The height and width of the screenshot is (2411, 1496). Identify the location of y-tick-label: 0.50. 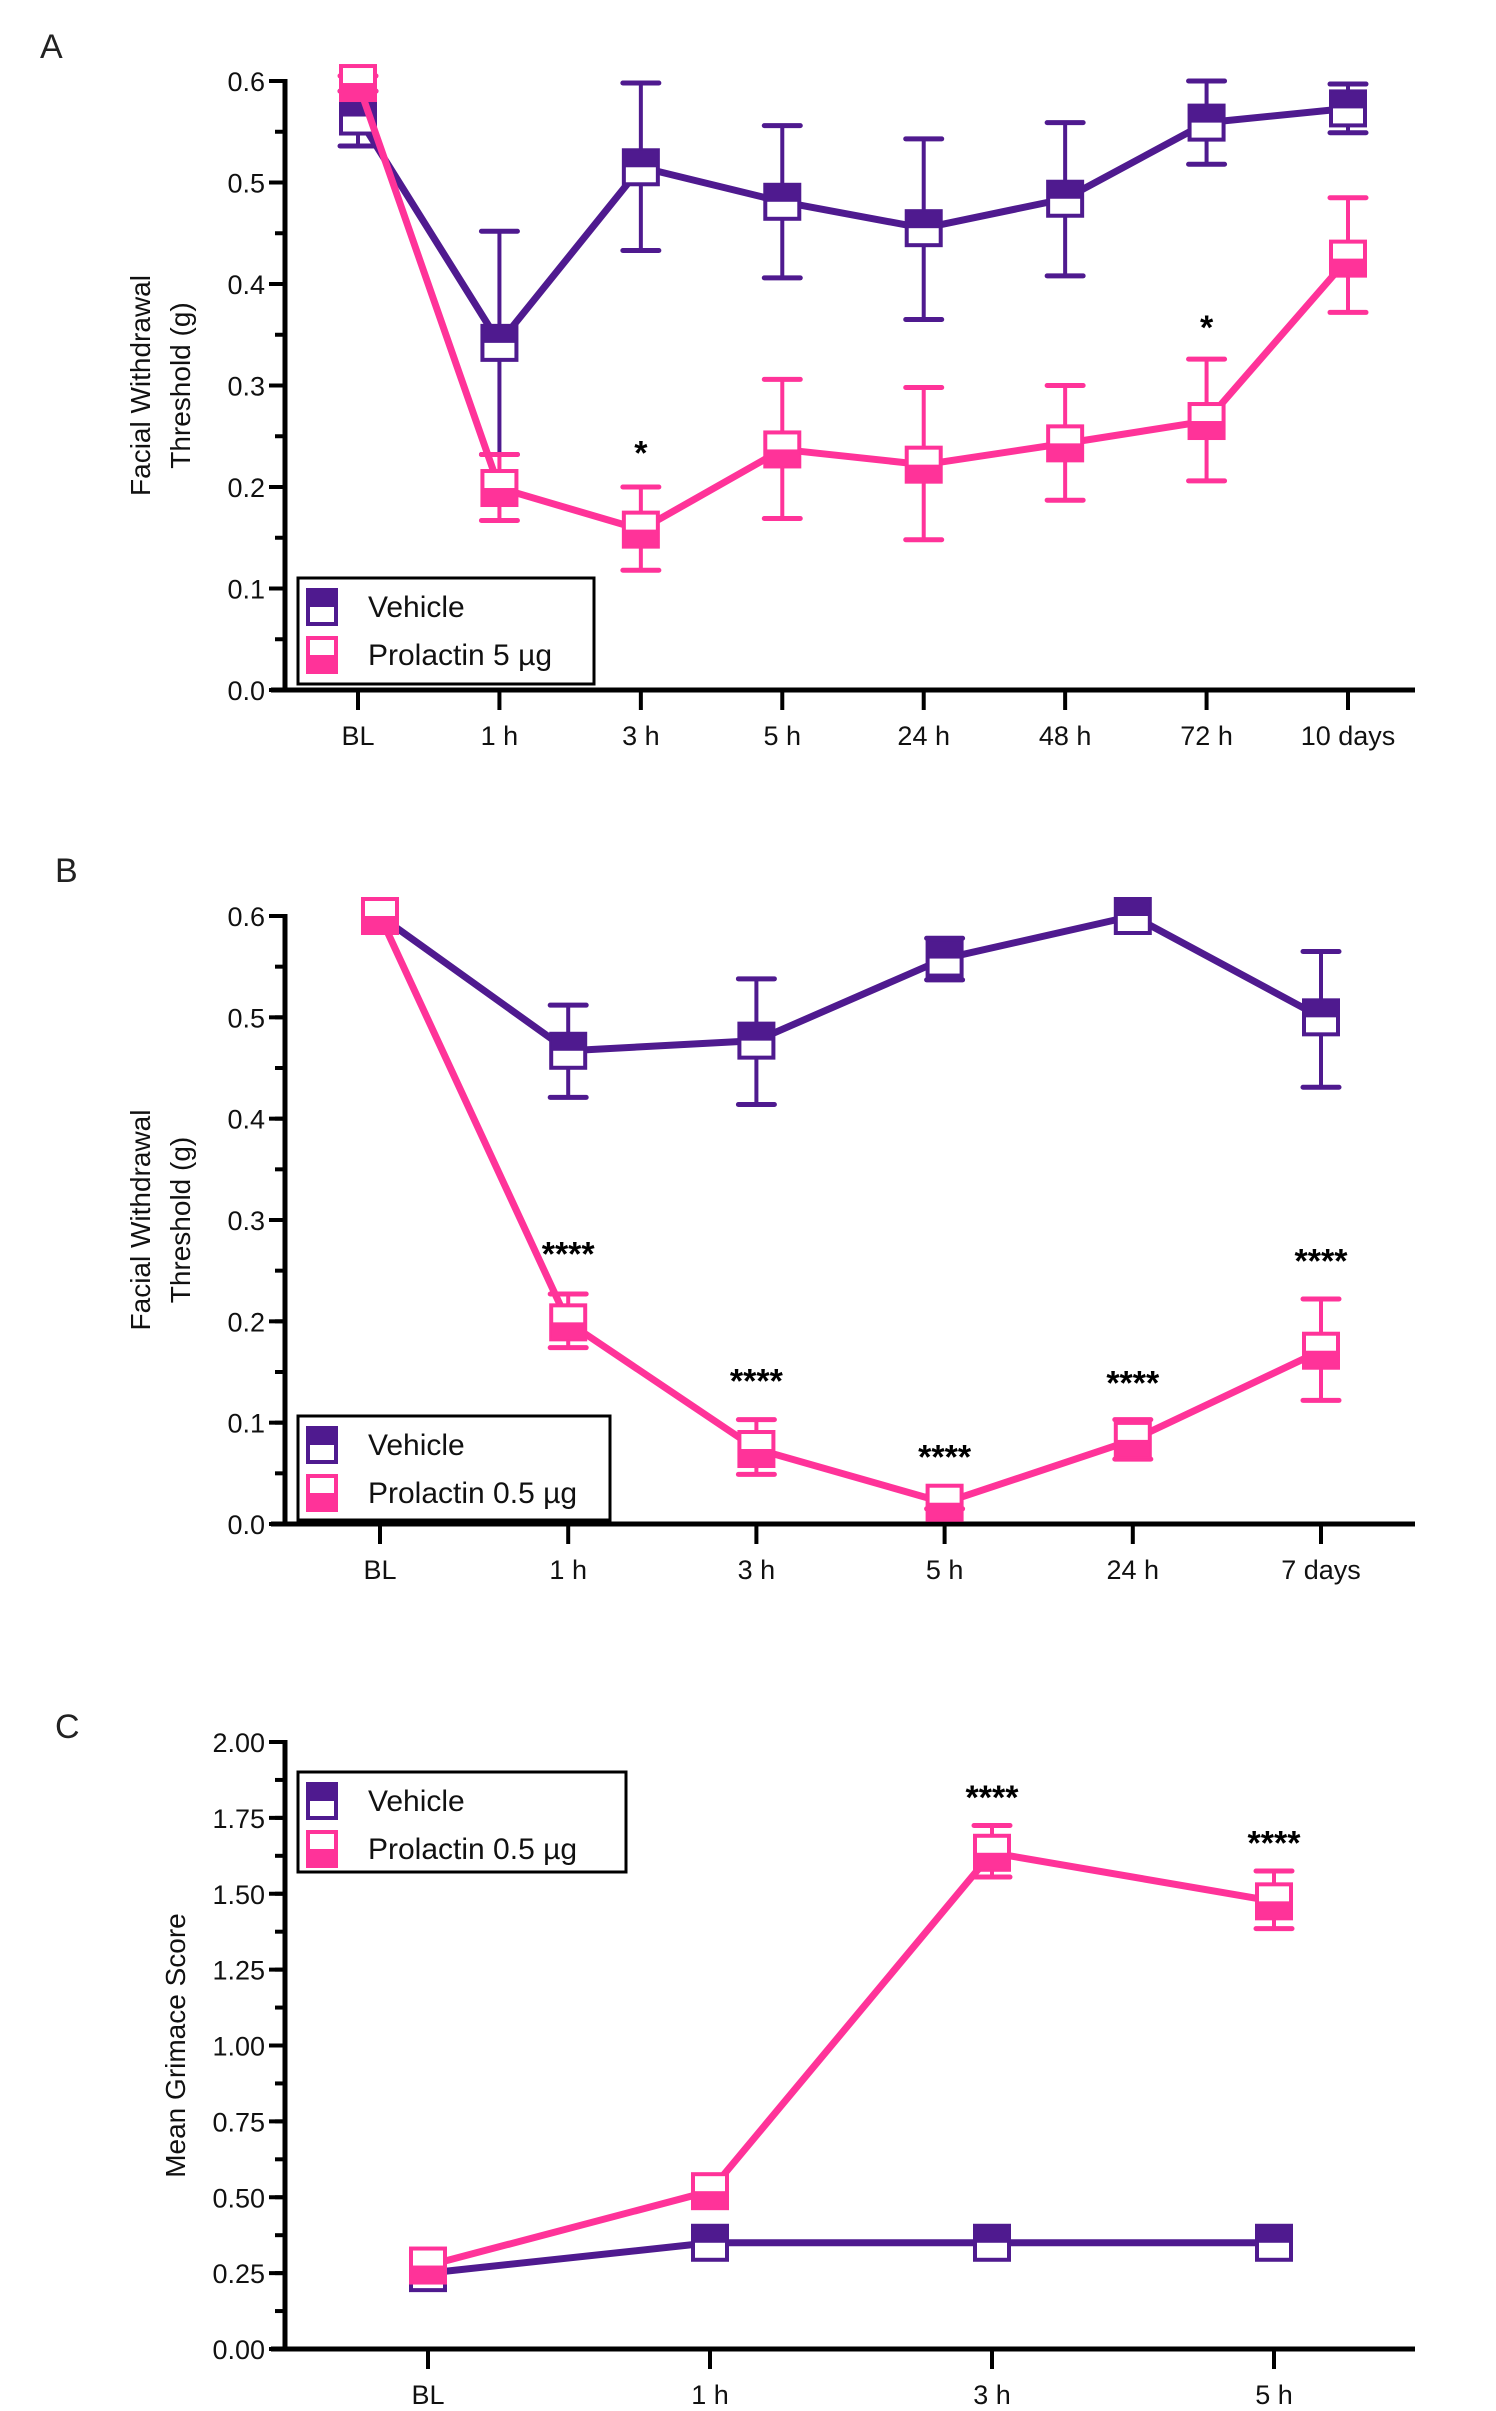
(238, 2198).